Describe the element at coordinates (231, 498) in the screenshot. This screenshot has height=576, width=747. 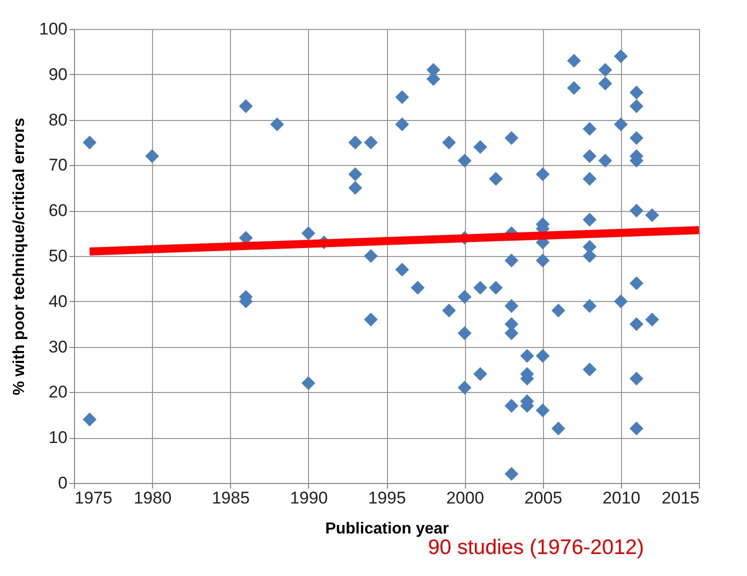
I see `x-tick-label: 1985` at that location.